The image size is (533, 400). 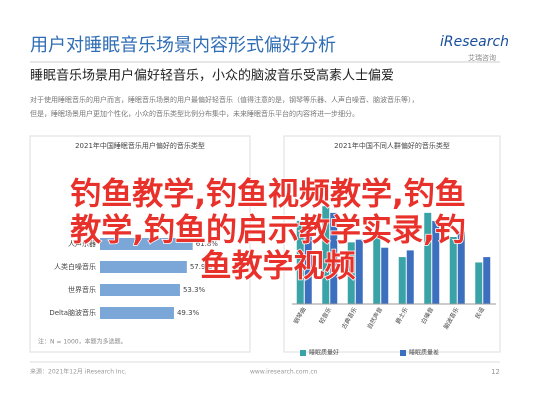 I want to click on category-label: 人类白噪音乐, so click(x=75, y=266).